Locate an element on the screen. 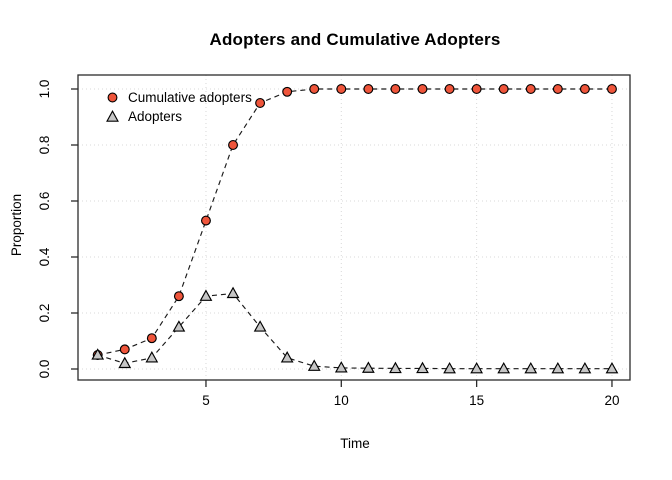 The image size is (672, 480). y-tick-label: 0.2 is located at coordinates (44, 313).